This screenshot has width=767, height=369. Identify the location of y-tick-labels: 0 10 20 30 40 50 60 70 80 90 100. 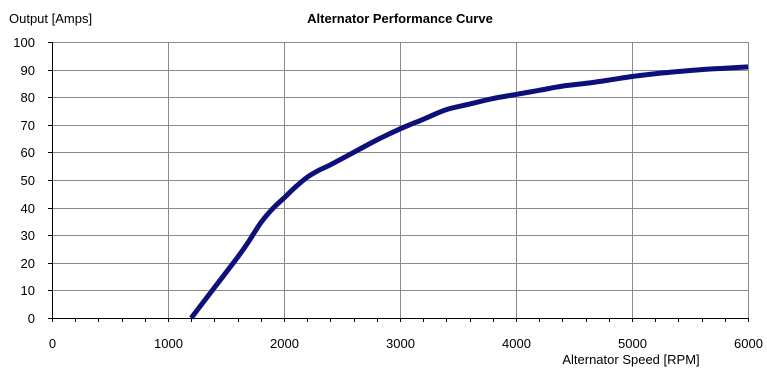
(24, 180).